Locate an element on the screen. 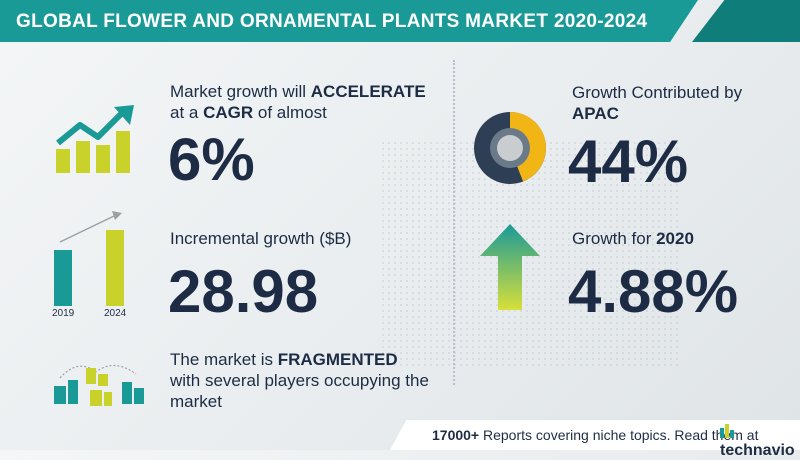 This screenshot has height=460, width=800. year-start-label: 2019 is located at coordinates (63, 313).